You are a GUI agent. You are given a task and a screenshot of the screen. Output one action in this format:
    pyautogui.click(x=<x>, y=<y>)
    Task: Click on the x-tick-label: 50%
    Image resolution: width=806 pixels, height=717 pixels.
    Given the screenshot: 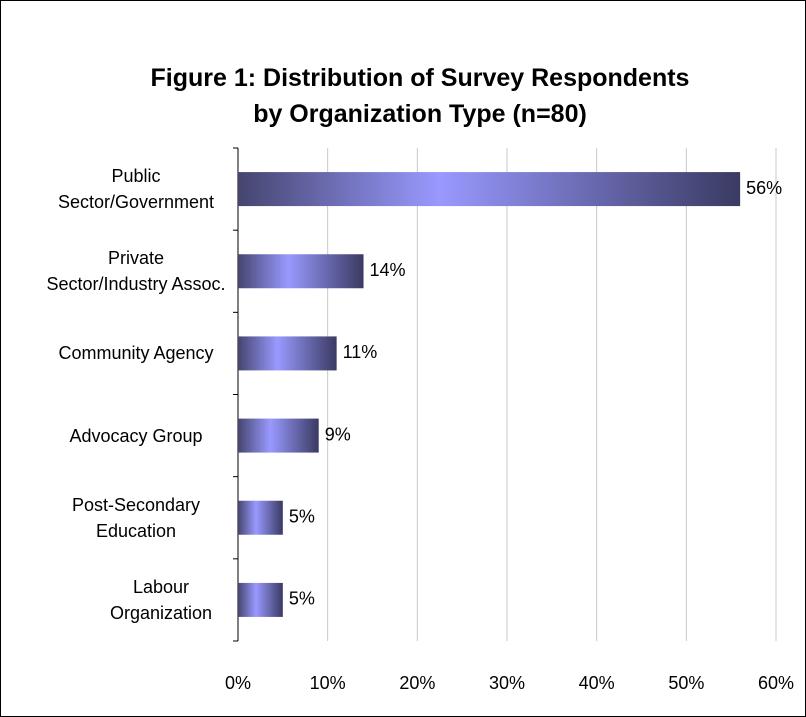 What is the action you would take?
    pyautogui.click(x=686, y=683)
    